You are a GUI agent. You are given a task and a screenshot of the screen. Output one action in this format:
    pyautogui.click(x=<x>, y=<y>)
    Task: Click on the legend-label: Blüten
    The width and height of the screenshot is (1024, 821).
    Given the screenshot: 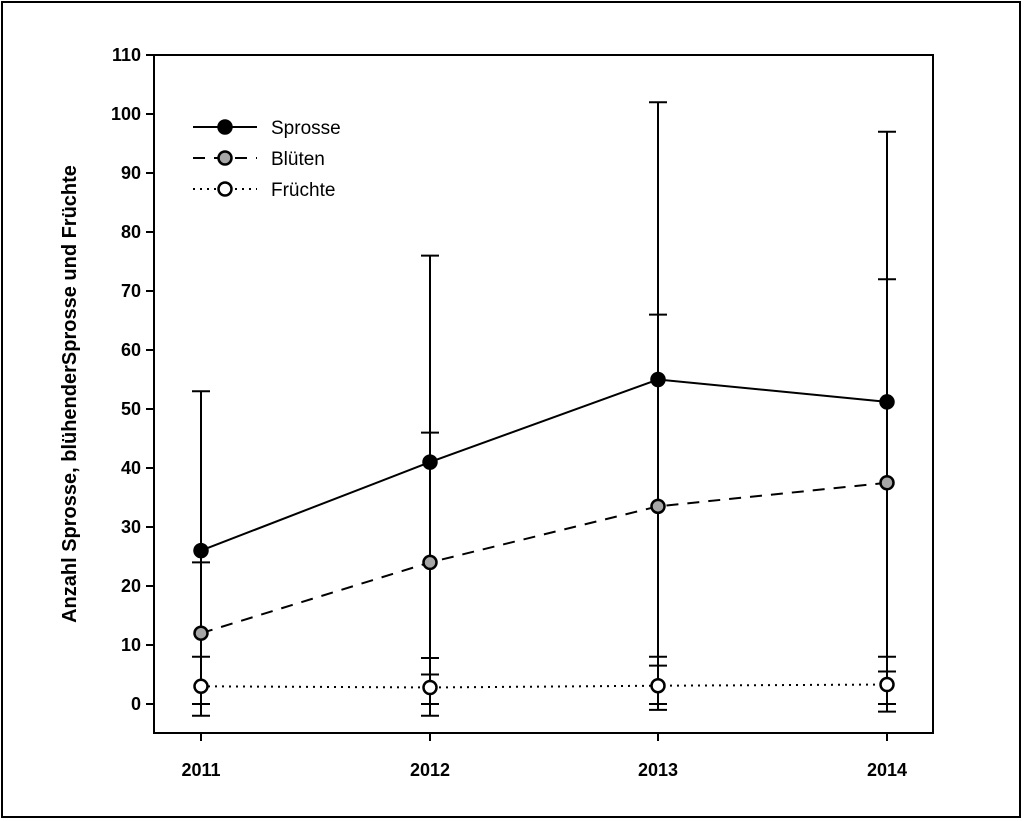 What is the action you would take?
    pyautogui.click(x=298, y=159)
    